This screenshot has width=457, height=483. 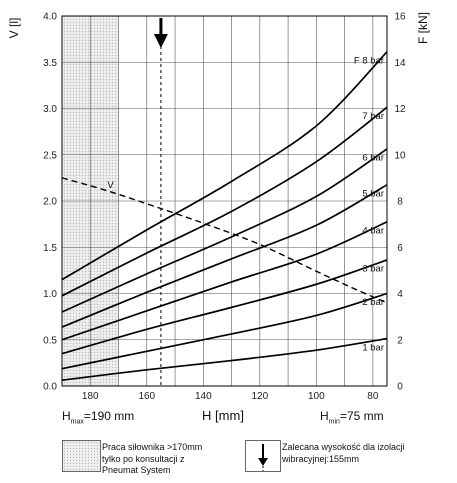 I want to click on h-min-label: Hmin=75 mm, so click(x=352, y=417).